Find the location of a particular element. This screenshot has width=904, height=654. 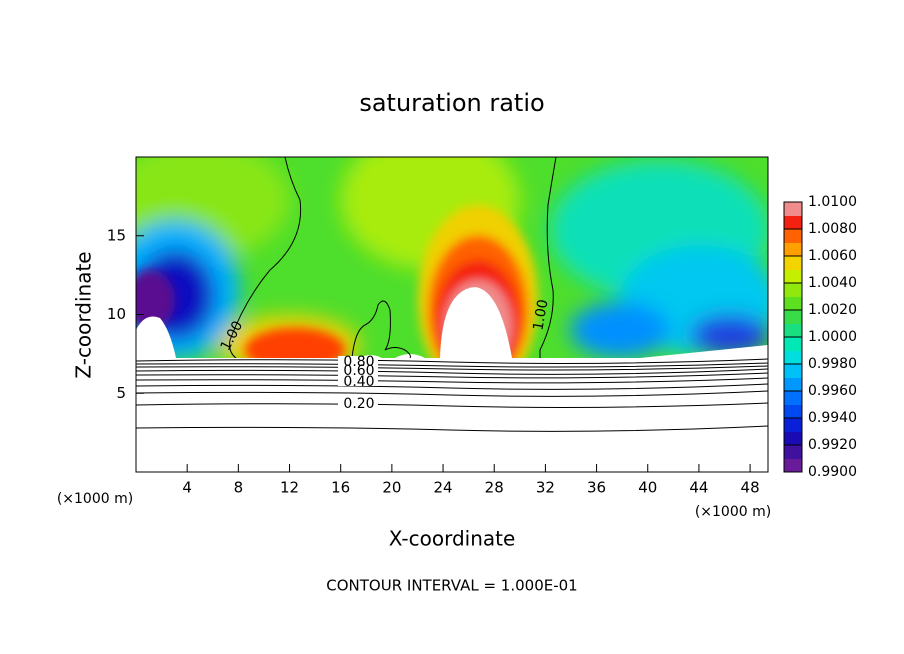

x-tick-label: 20 is located at coordinates (391, 488).